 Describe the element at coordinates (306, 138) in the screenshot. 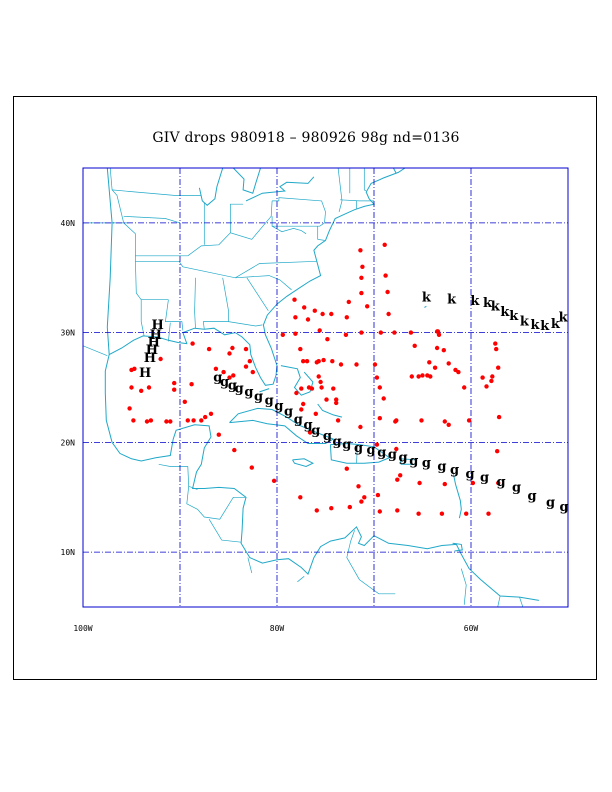

I see `map-title: GIV drops 980918 – 980926 98g nd=0136` at that location.